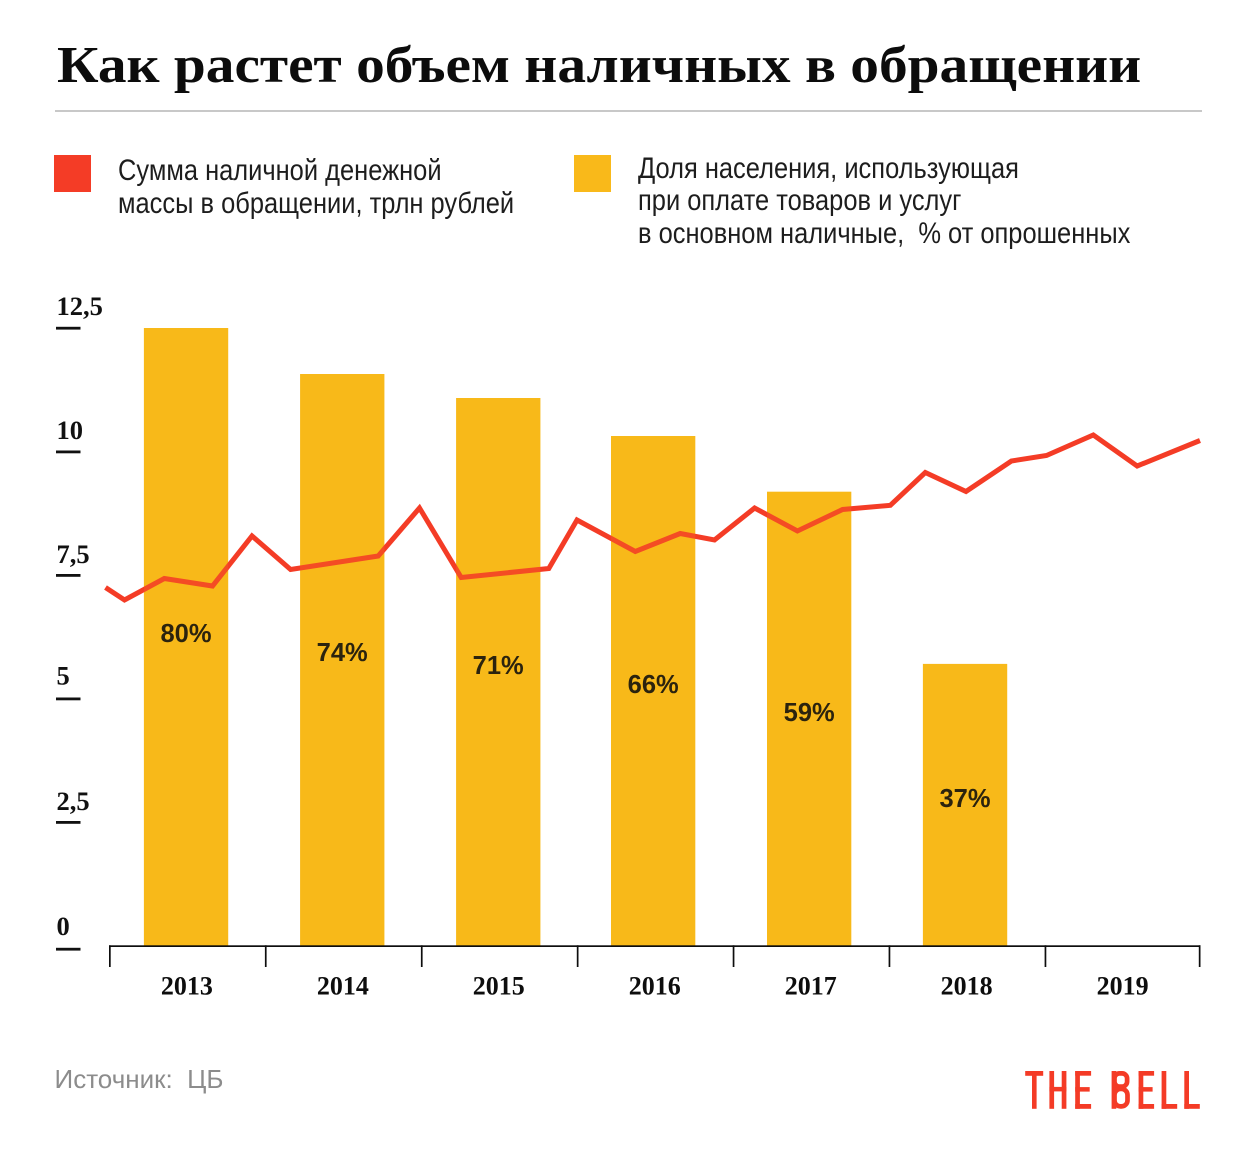 This screenshot has height=1164, width=1258. Describe the element at coordinates (964, 799) in the screenshot. I see `svg-text: 37%` at that location.